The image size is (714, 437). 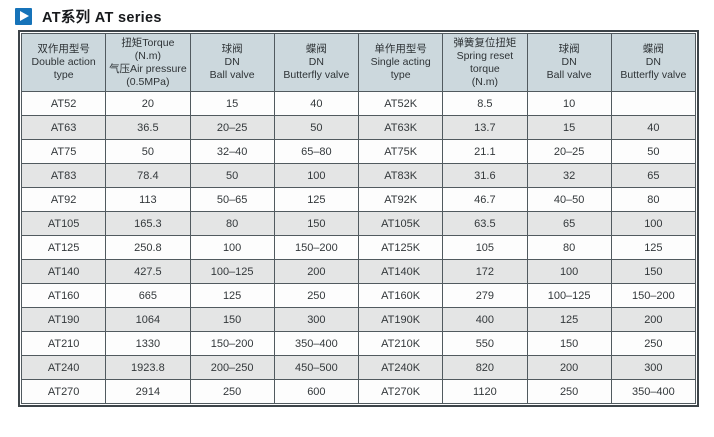 I want to click on play-icon, so click(x=23, y=16).